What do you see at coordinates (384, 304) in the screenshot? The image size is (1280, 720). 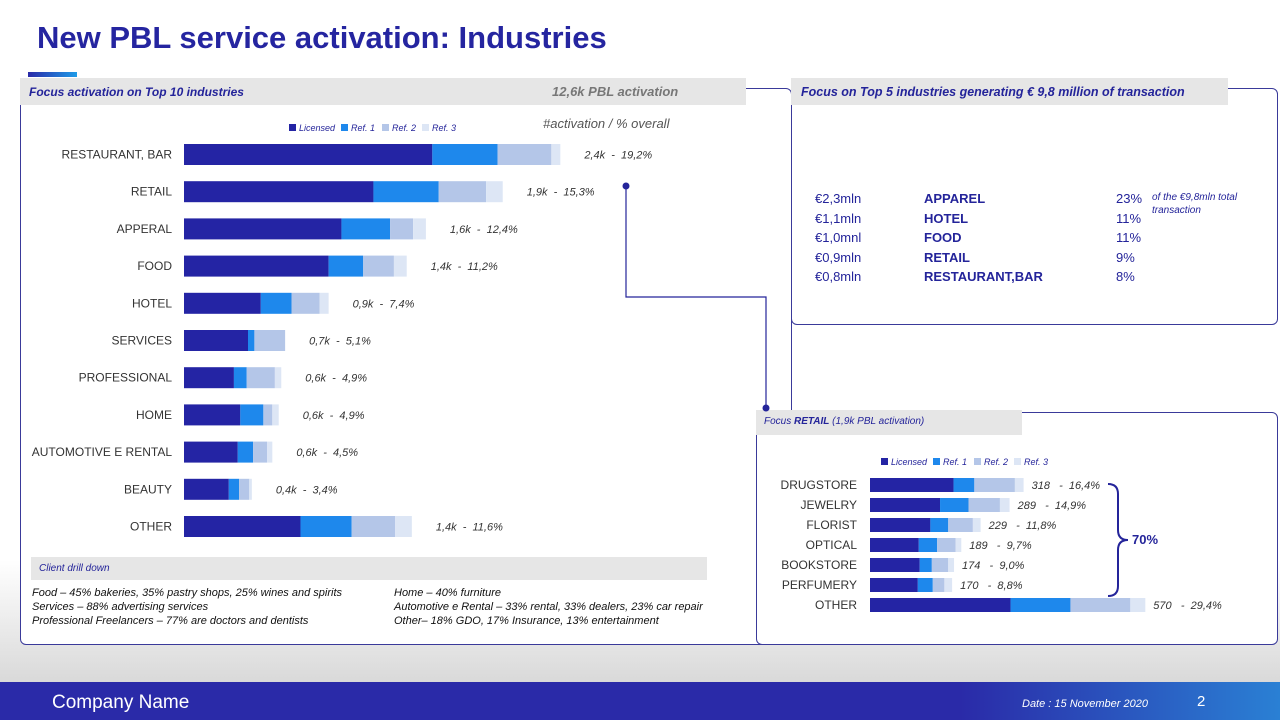 I see `data-label-hotel: 0,9k - 7,4%` at bounding box center [384, 304].